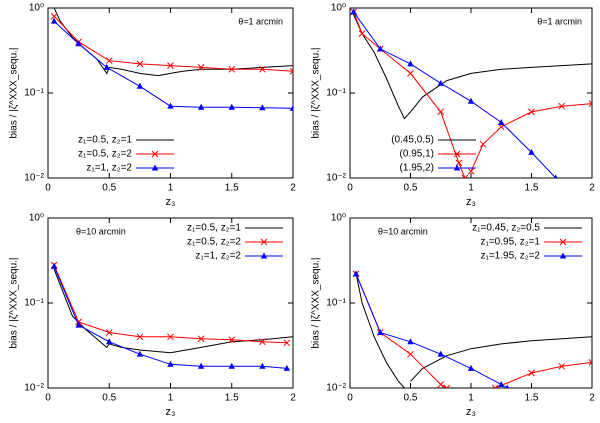 Image resolution: width=600 pixels, height=423 pixels. What do you see at coordinates (510, 242) in the screenshot?
I see `legend-label: z₁=0.95, z₂=1` at bounding box center [510, 242].